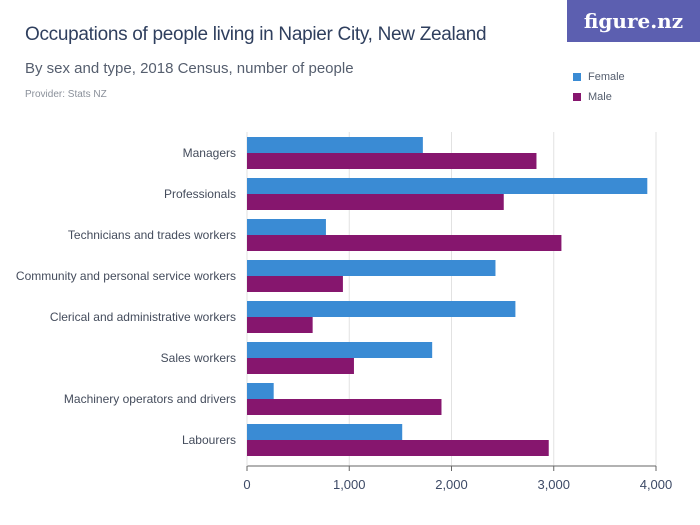 The image size is (700, 525). I want to click on provider-label: Provider: Stats NZ, so click(66, 94).